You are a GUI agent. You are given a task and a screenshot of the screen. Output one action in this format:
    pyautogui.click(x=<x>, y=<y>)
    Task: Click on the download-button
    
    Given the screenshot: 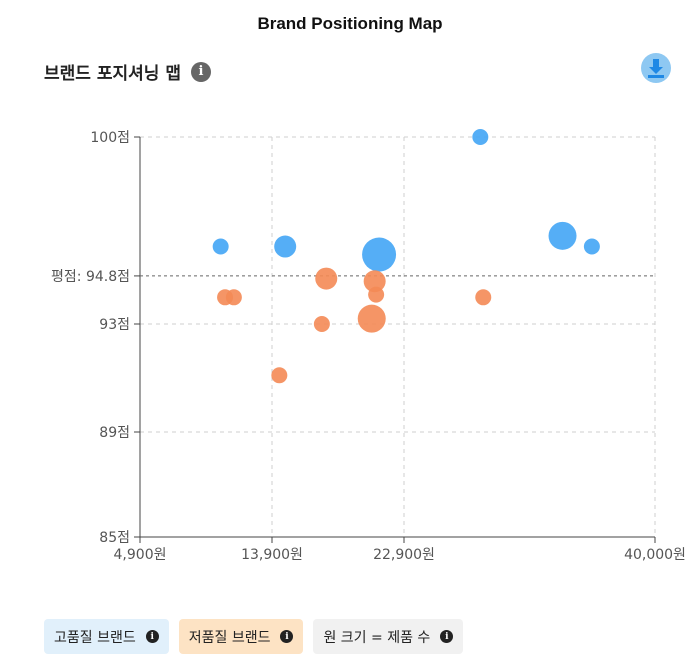 What is the action you would take?
    pyautogui.click(x=656, y=68)
    